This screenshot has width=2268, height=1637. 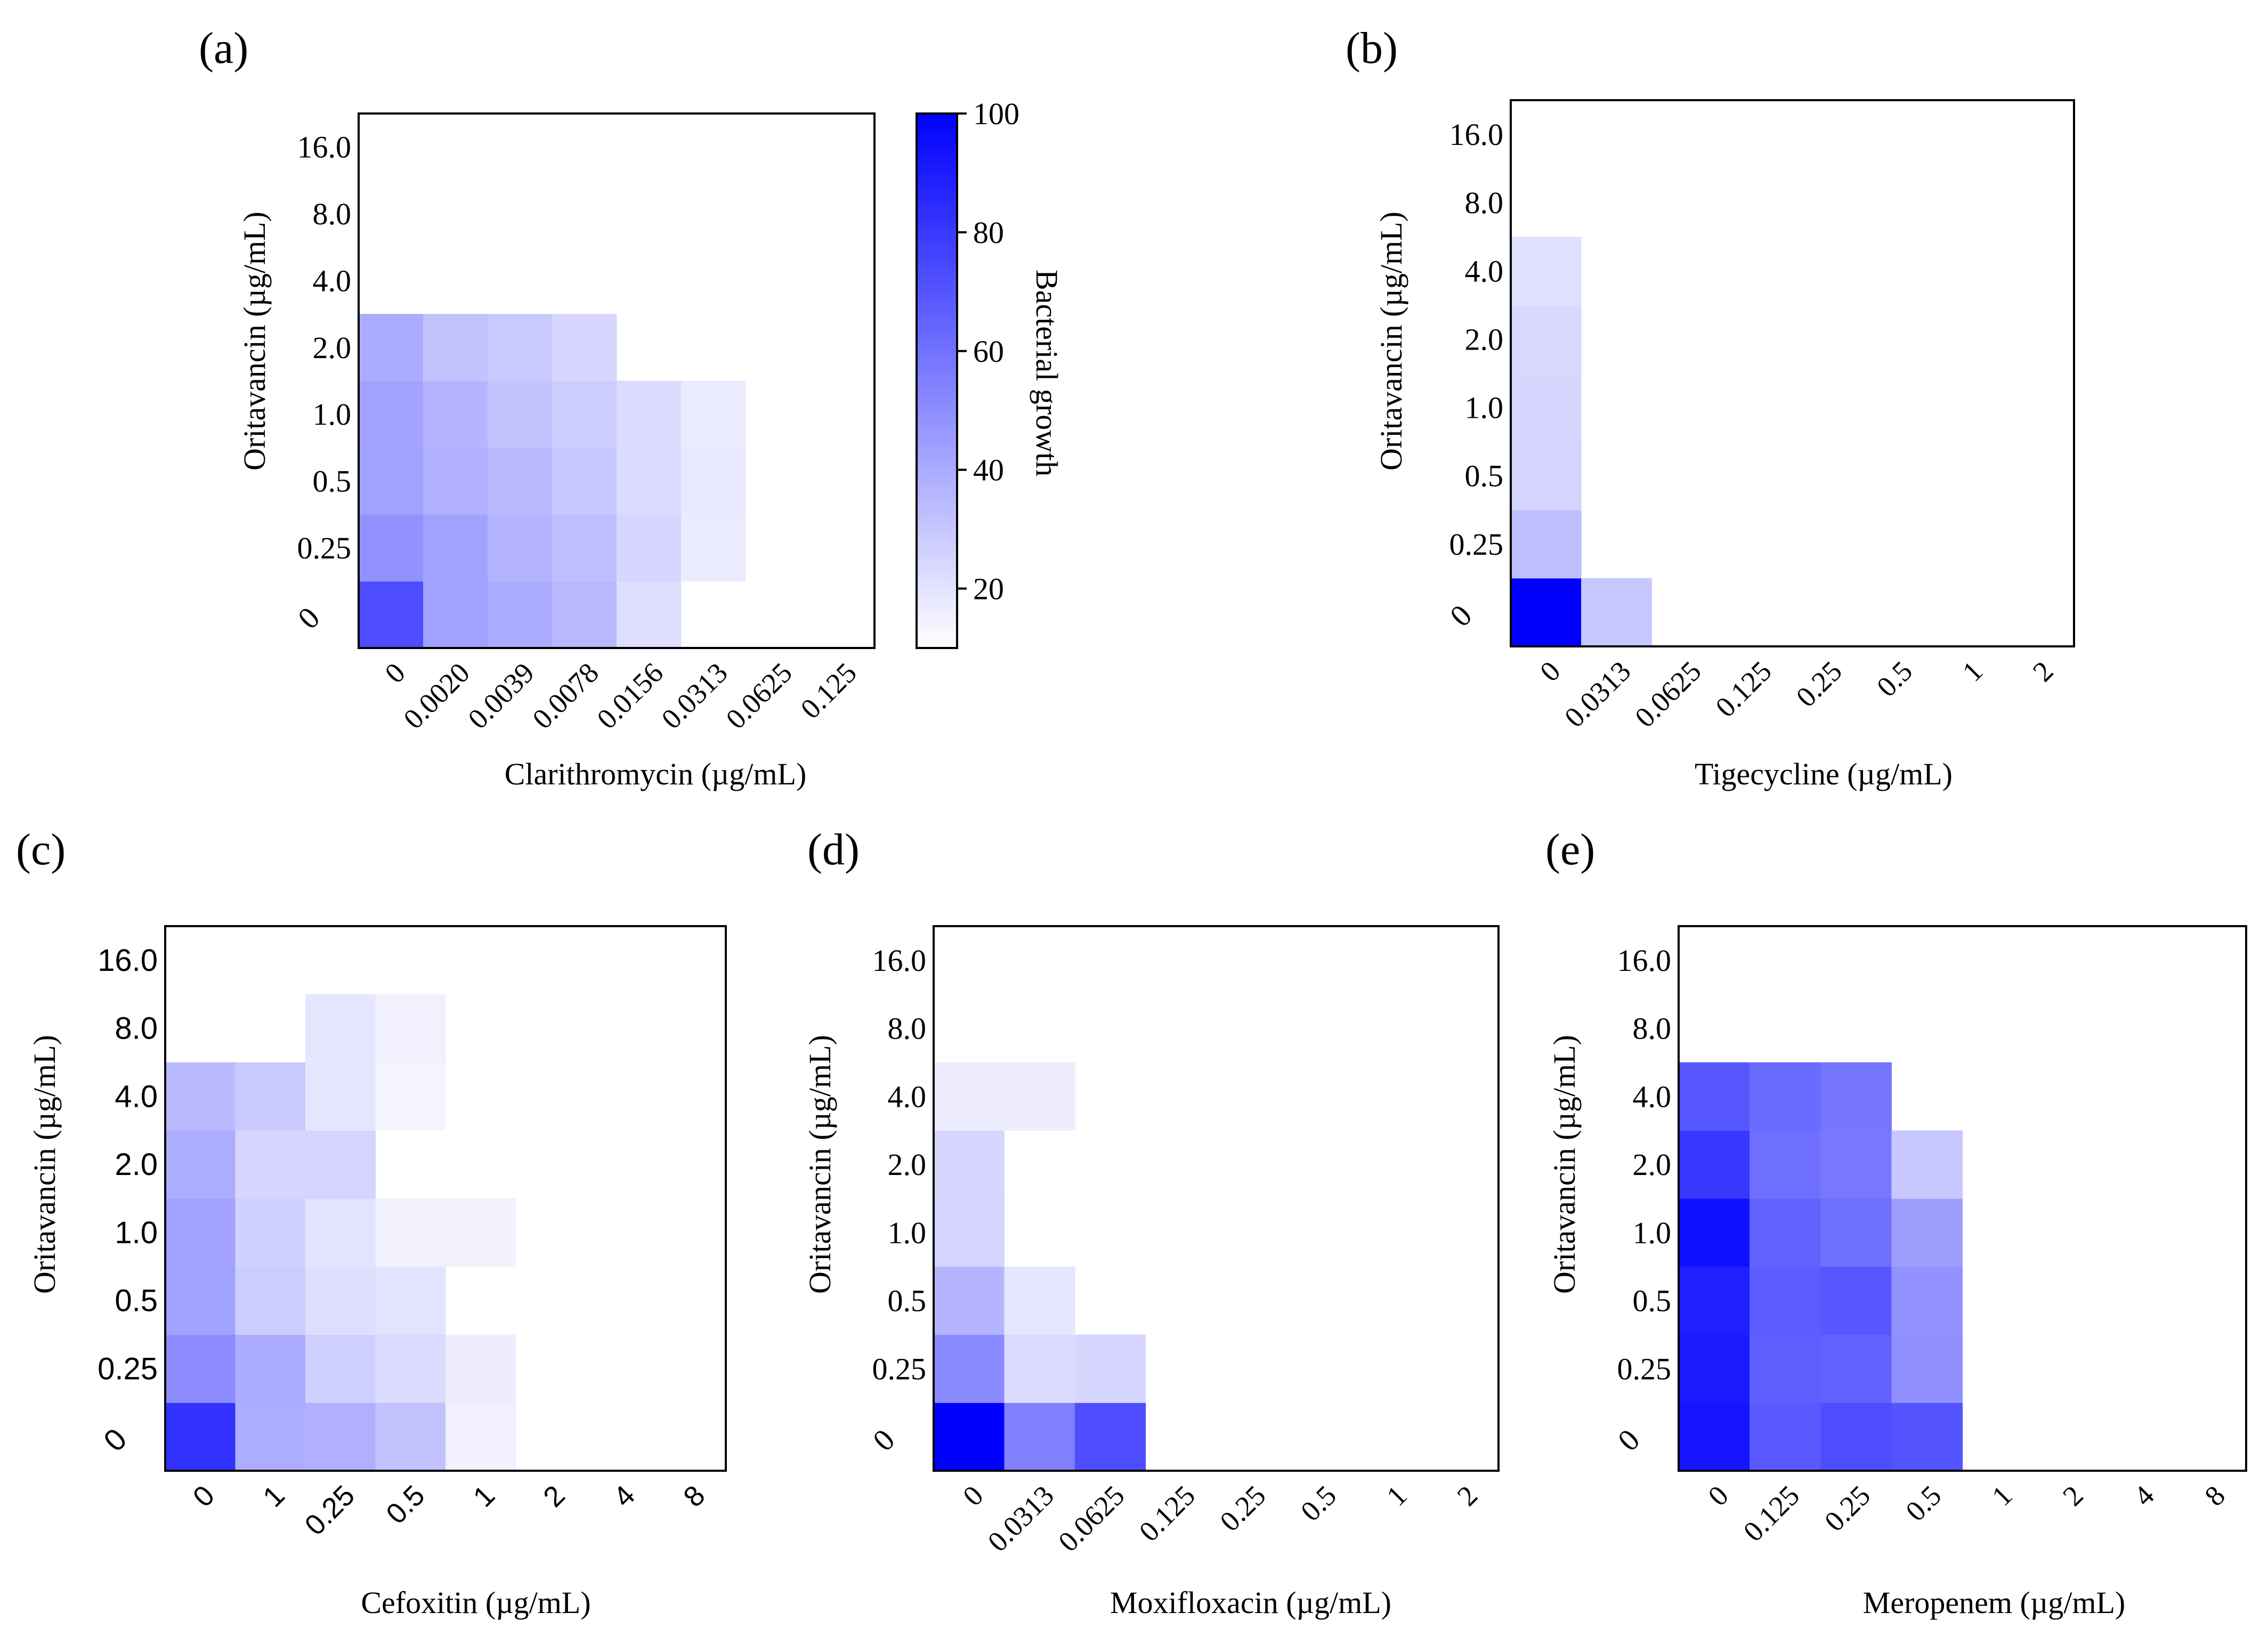 What do you see at coordinates (1792, 373) in the screenshot?
I see `panel-b-frame` at bounding box center [1792, 373].